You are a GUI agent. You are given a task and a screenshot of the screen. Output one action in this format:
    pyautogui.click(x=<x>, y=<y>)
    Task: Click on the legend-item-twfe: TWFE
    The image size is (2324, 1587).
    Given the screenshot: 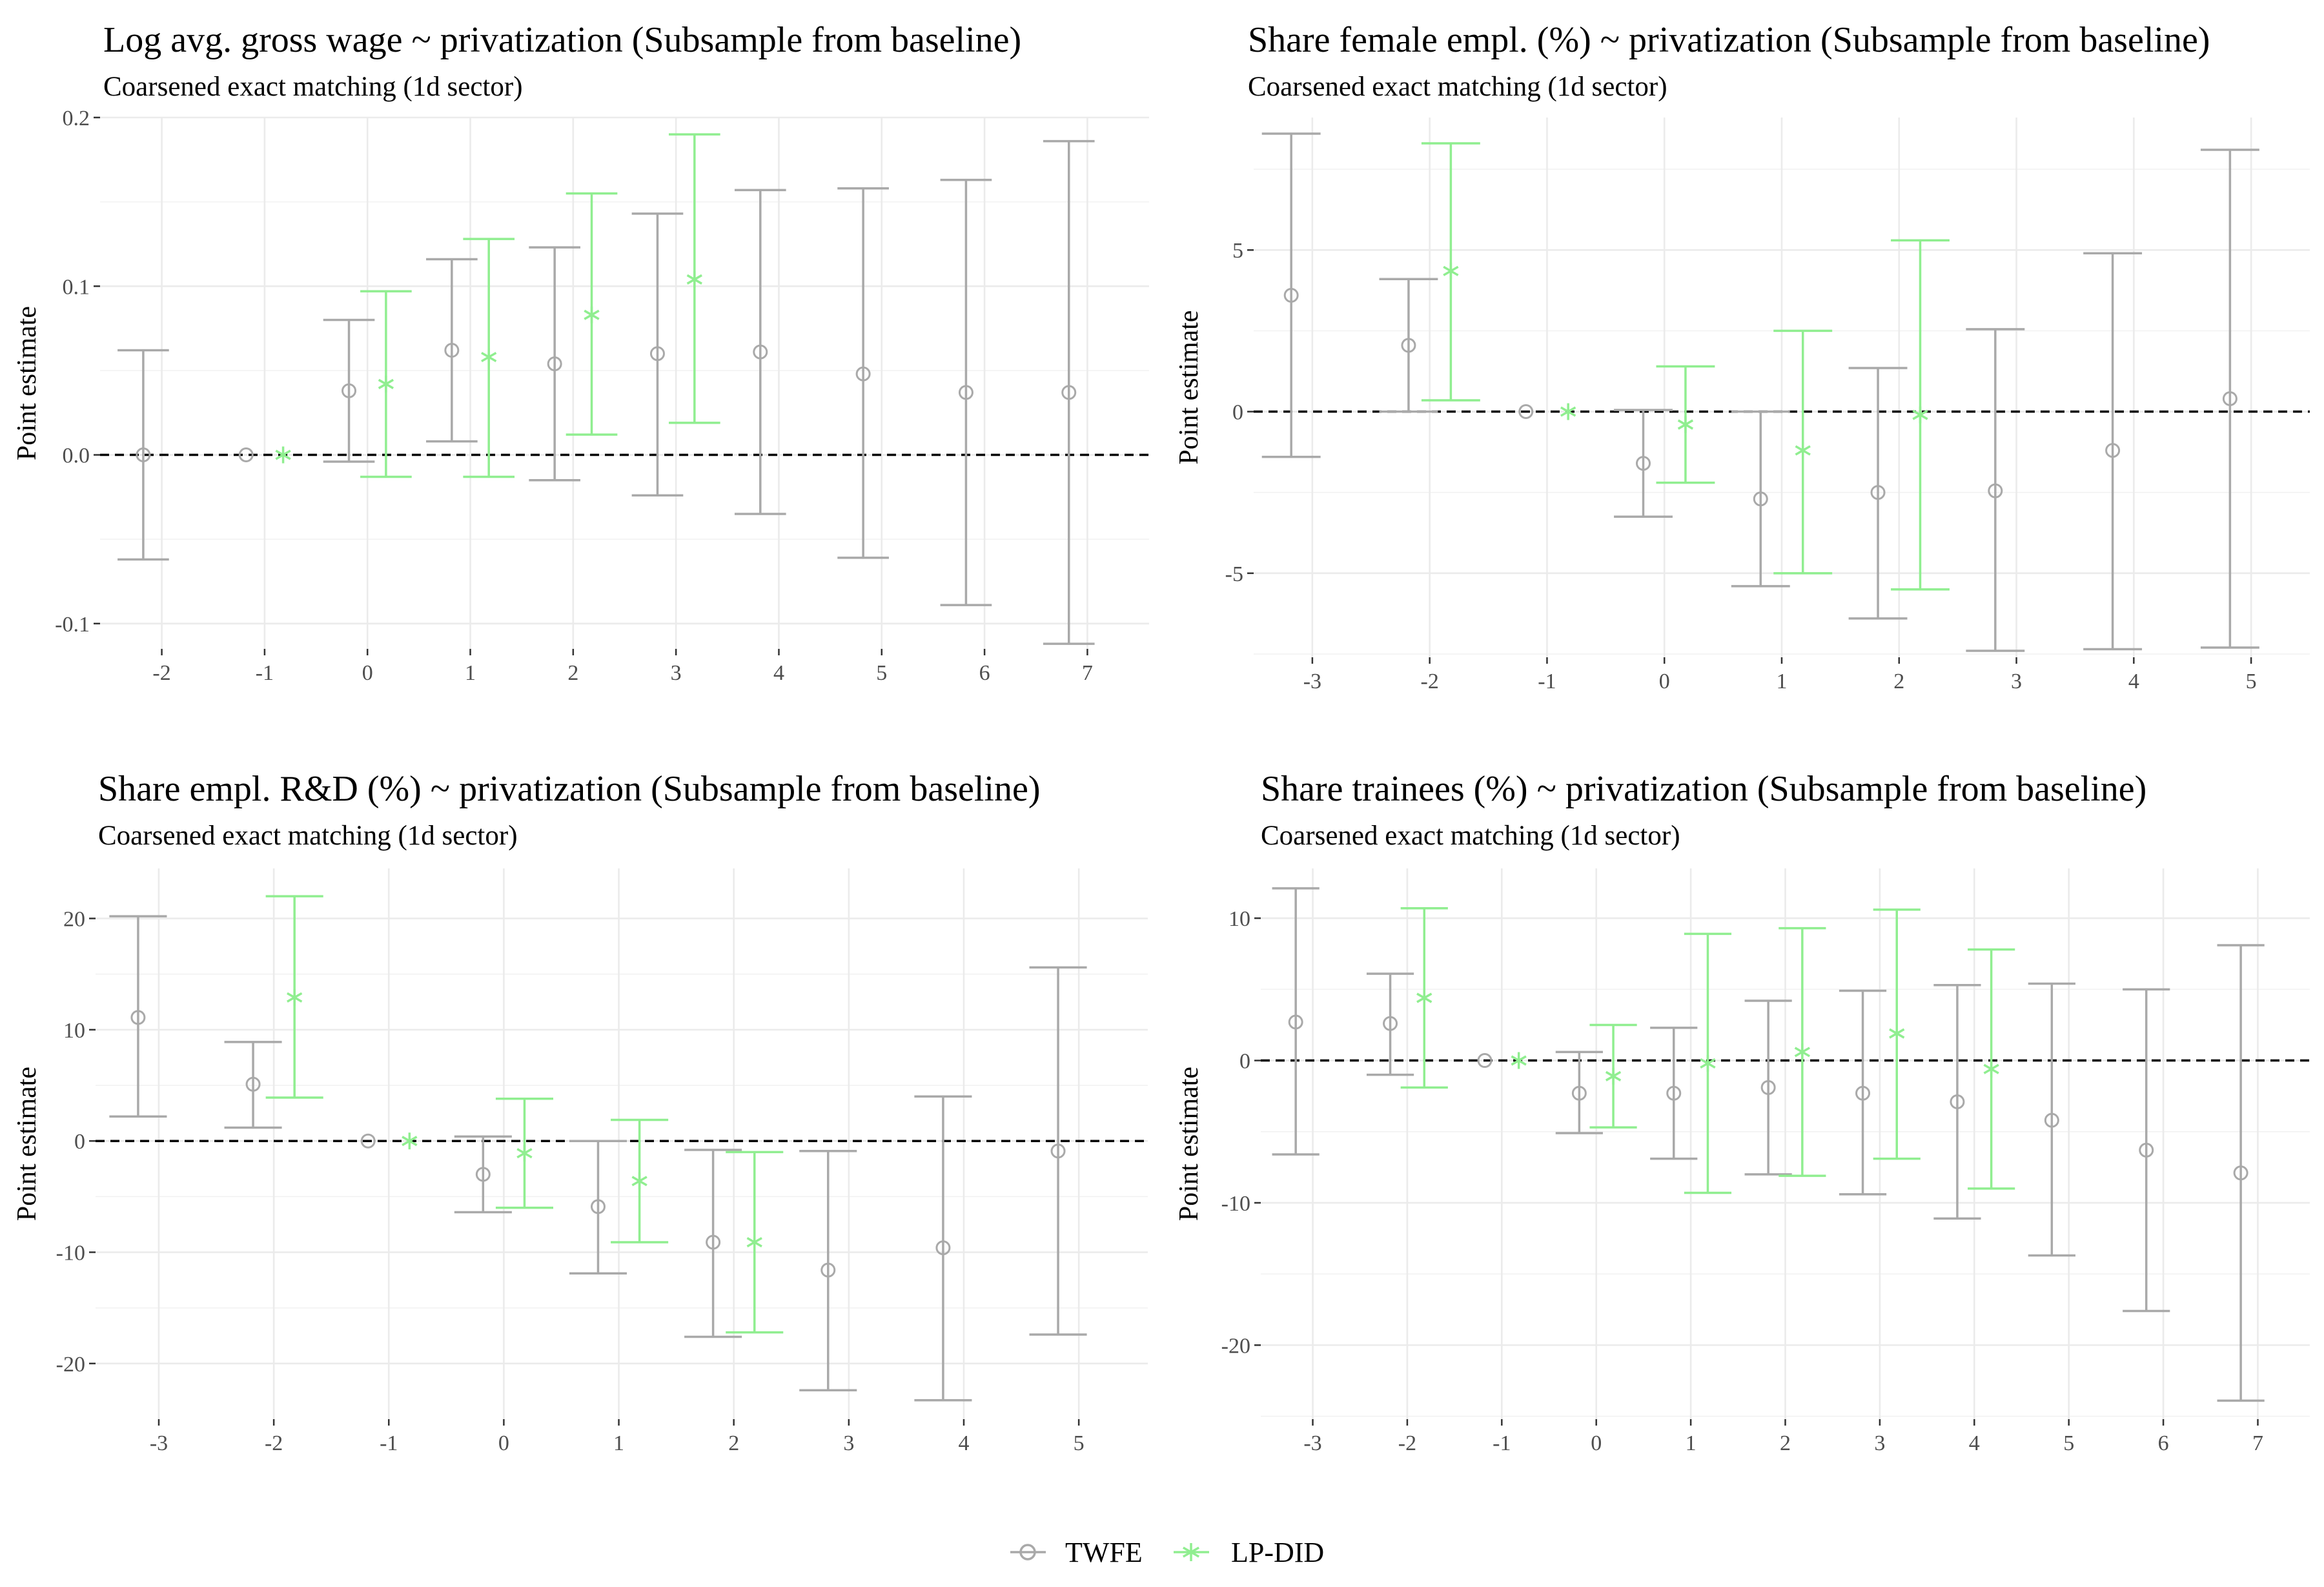 What is the action you would take?
    pyautogui.click(x=1076, y=1553)
    